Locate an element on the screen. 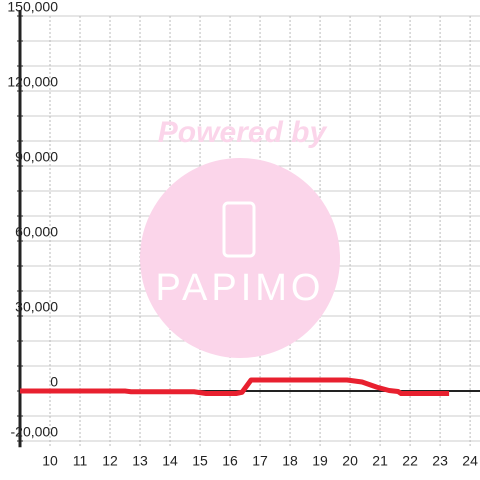 The width and height of the screenshot is (480, 480). watermark-text: Powered by is located at coordinates (243, 132).